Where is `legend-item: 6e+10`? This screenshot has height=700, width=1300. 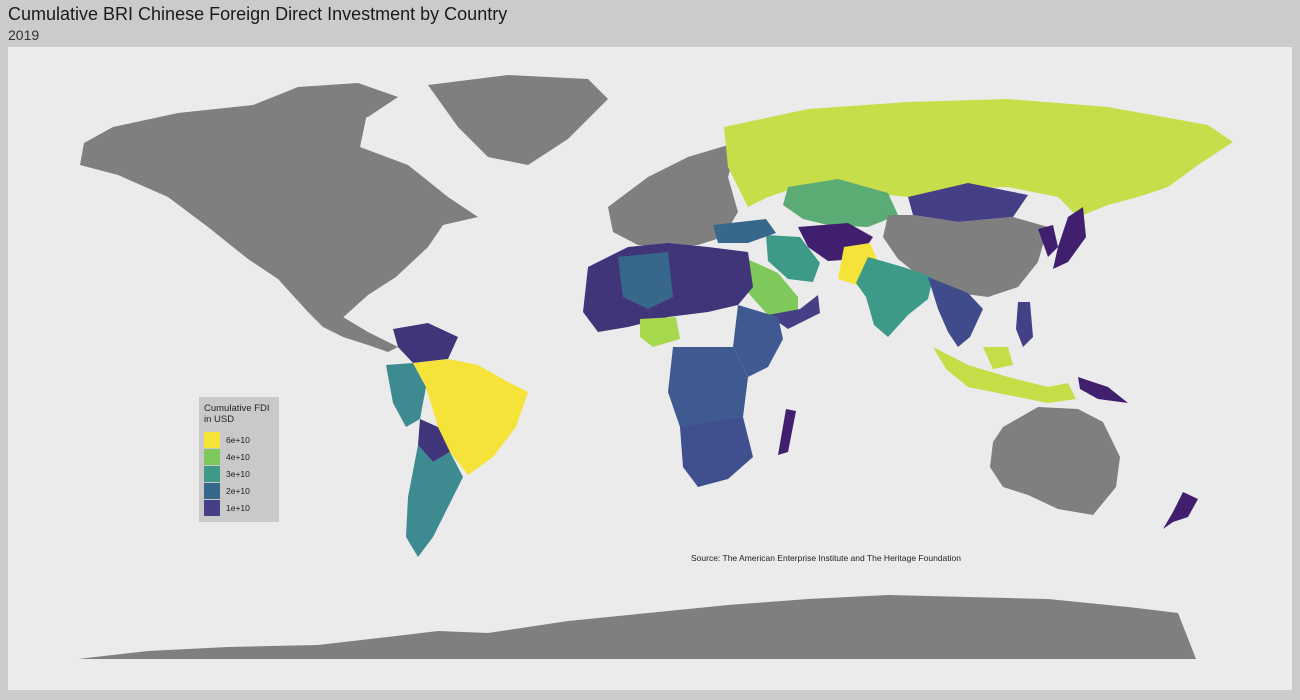
legend-item: 6e+10 is located at coordinates (240, 440).